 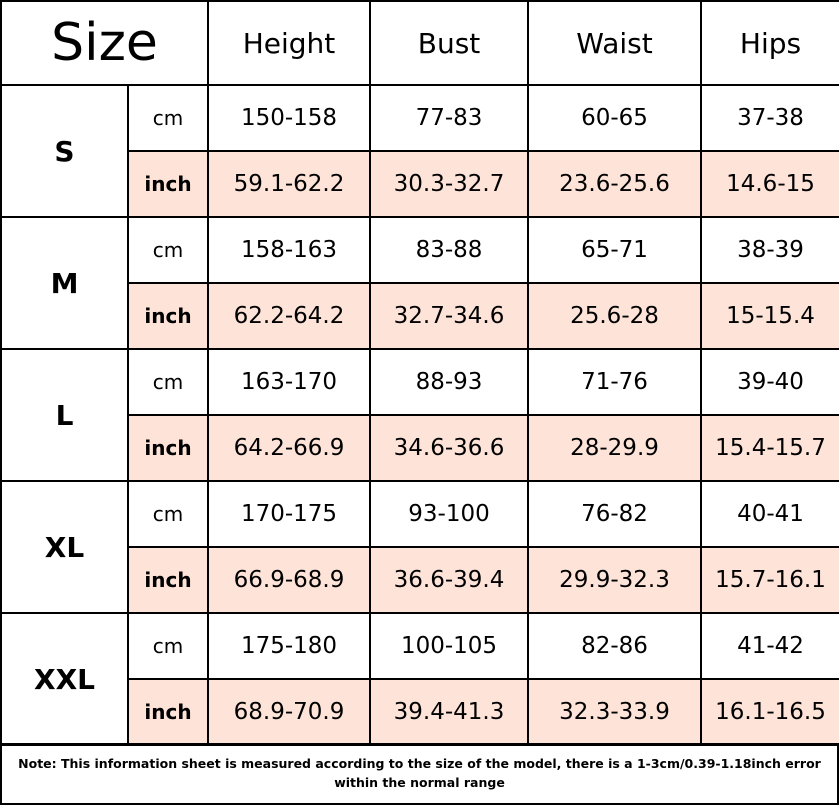 What do you see at coordinates (289, 448) in the screenshot?
I see `measurement: 64.2-66.9` at bounding box center [289, 448].